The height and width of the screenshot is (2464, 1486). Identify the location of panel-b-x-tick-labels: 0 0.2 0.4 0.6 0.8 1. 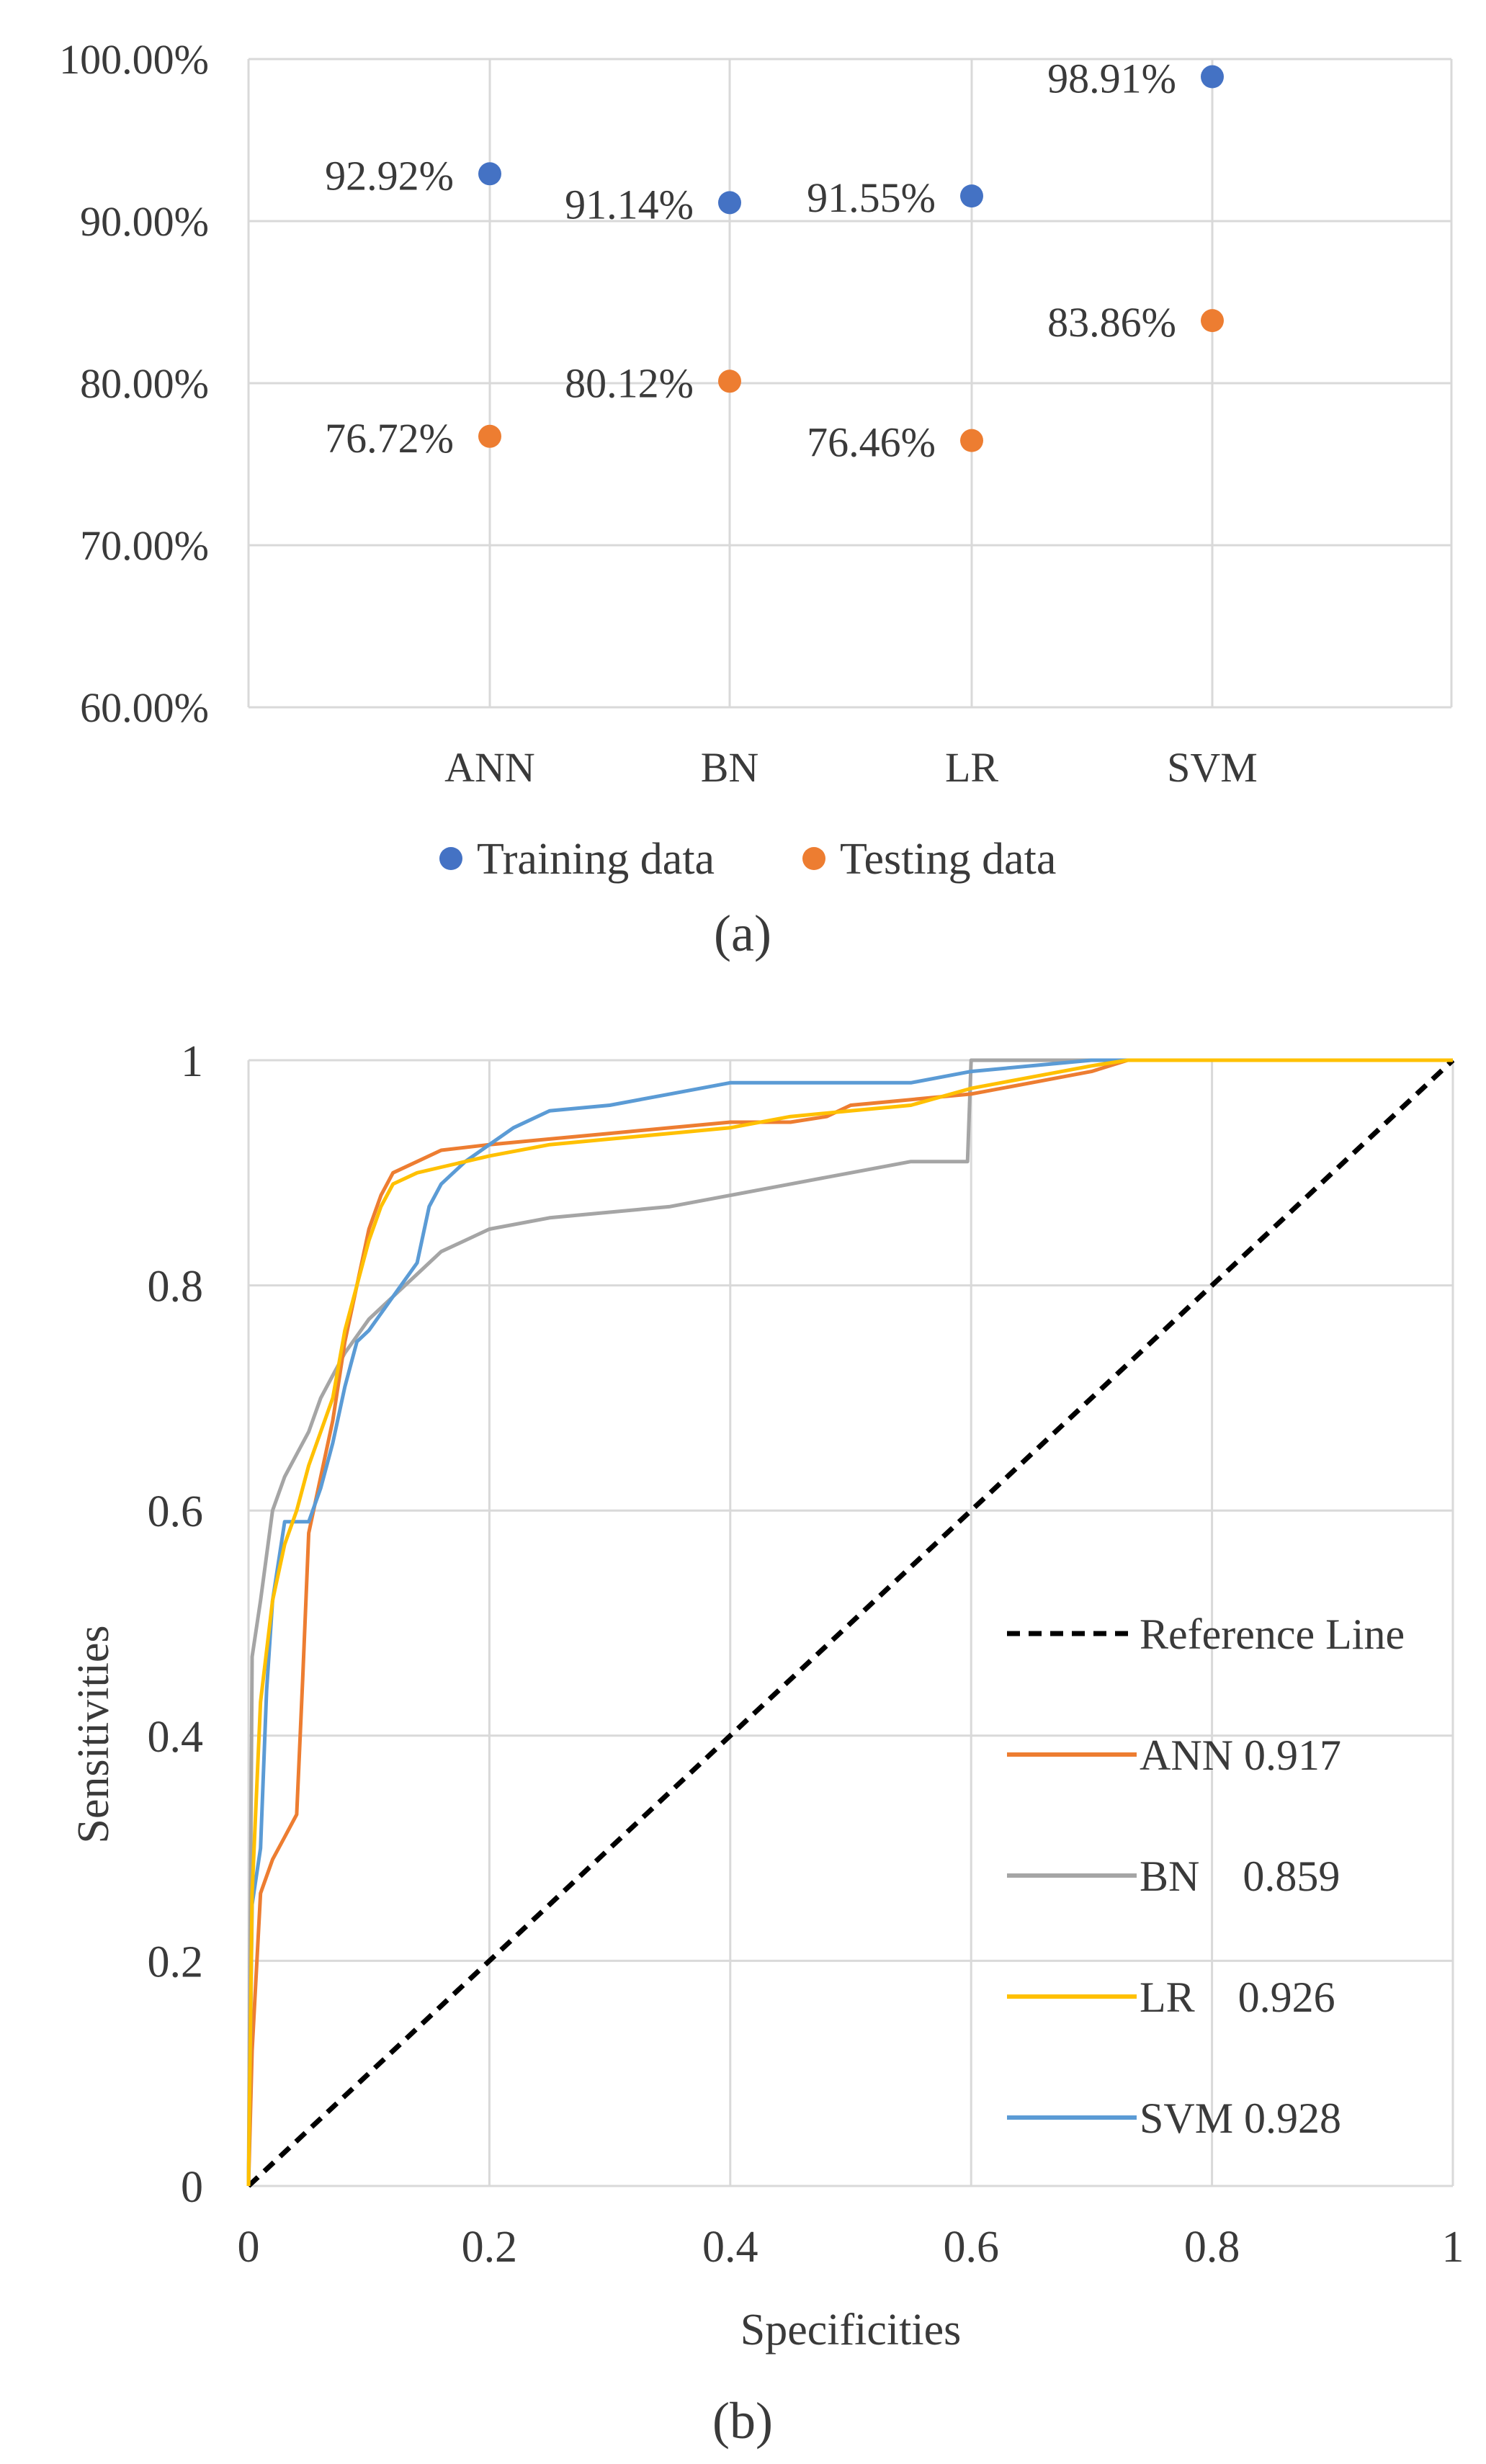
(851, 2247).